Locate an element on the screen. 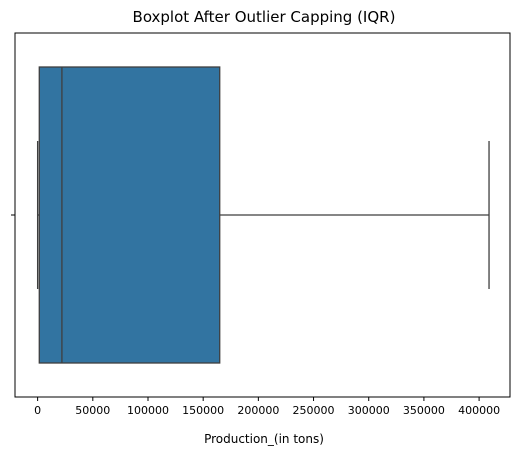 This screenshot has width=520, height=455. x-tick-label: 250000 is located at coordinates (314, 410).